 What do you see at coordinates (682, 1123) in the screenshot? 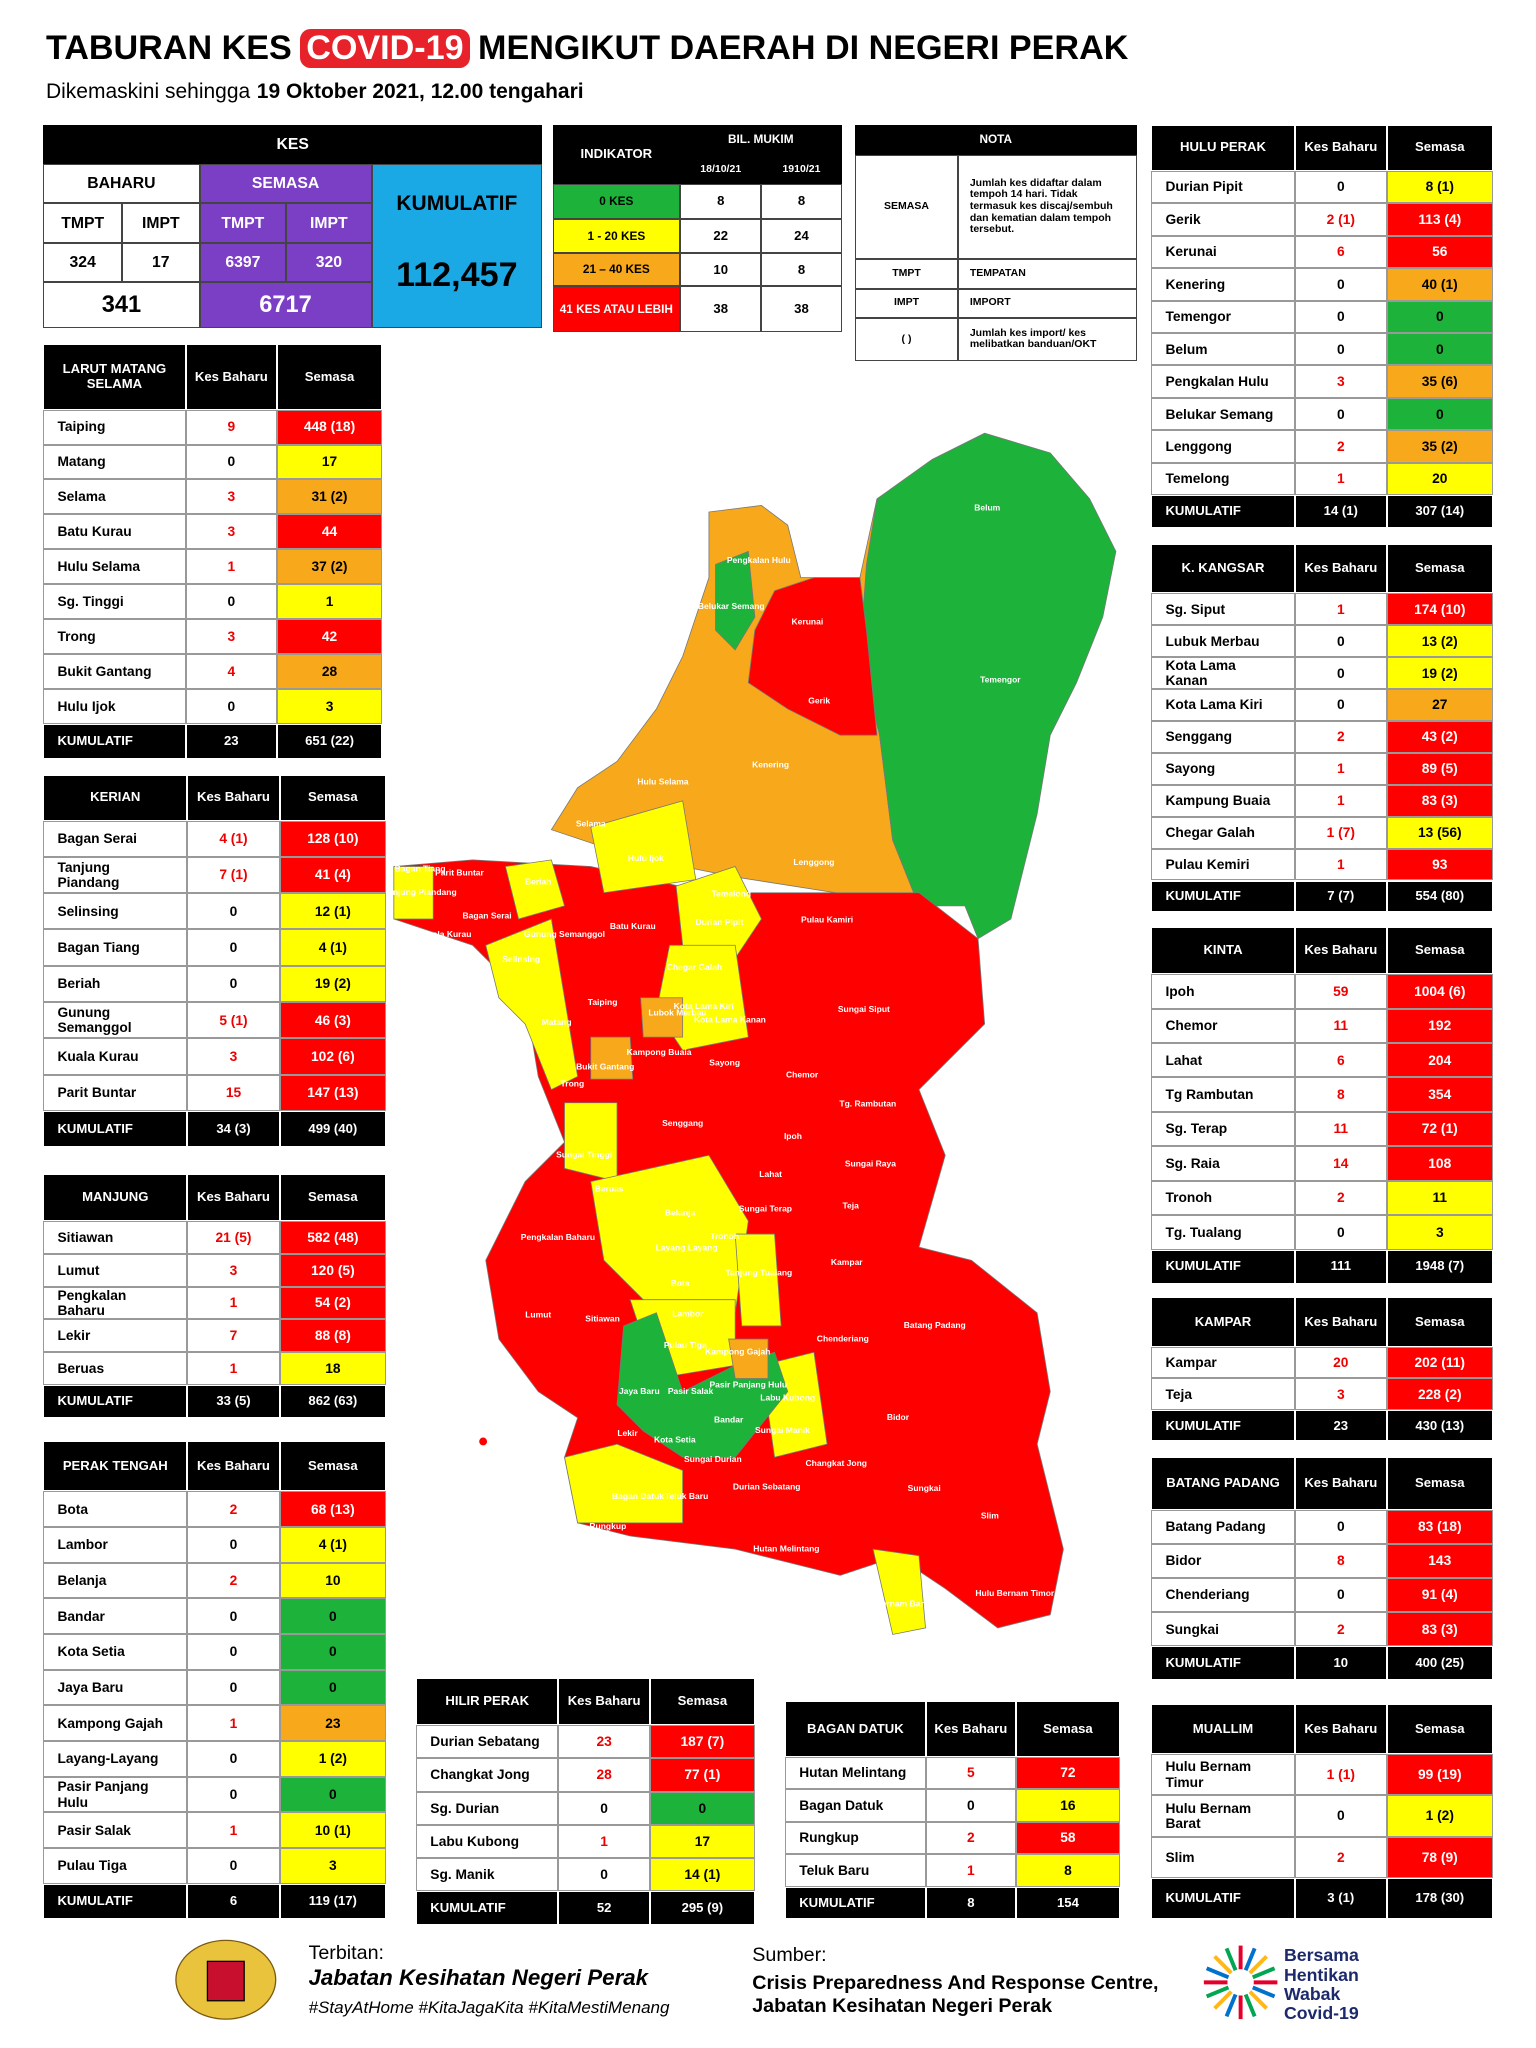
I see `map-label: Senggang` at bounding box center [682, 1123].